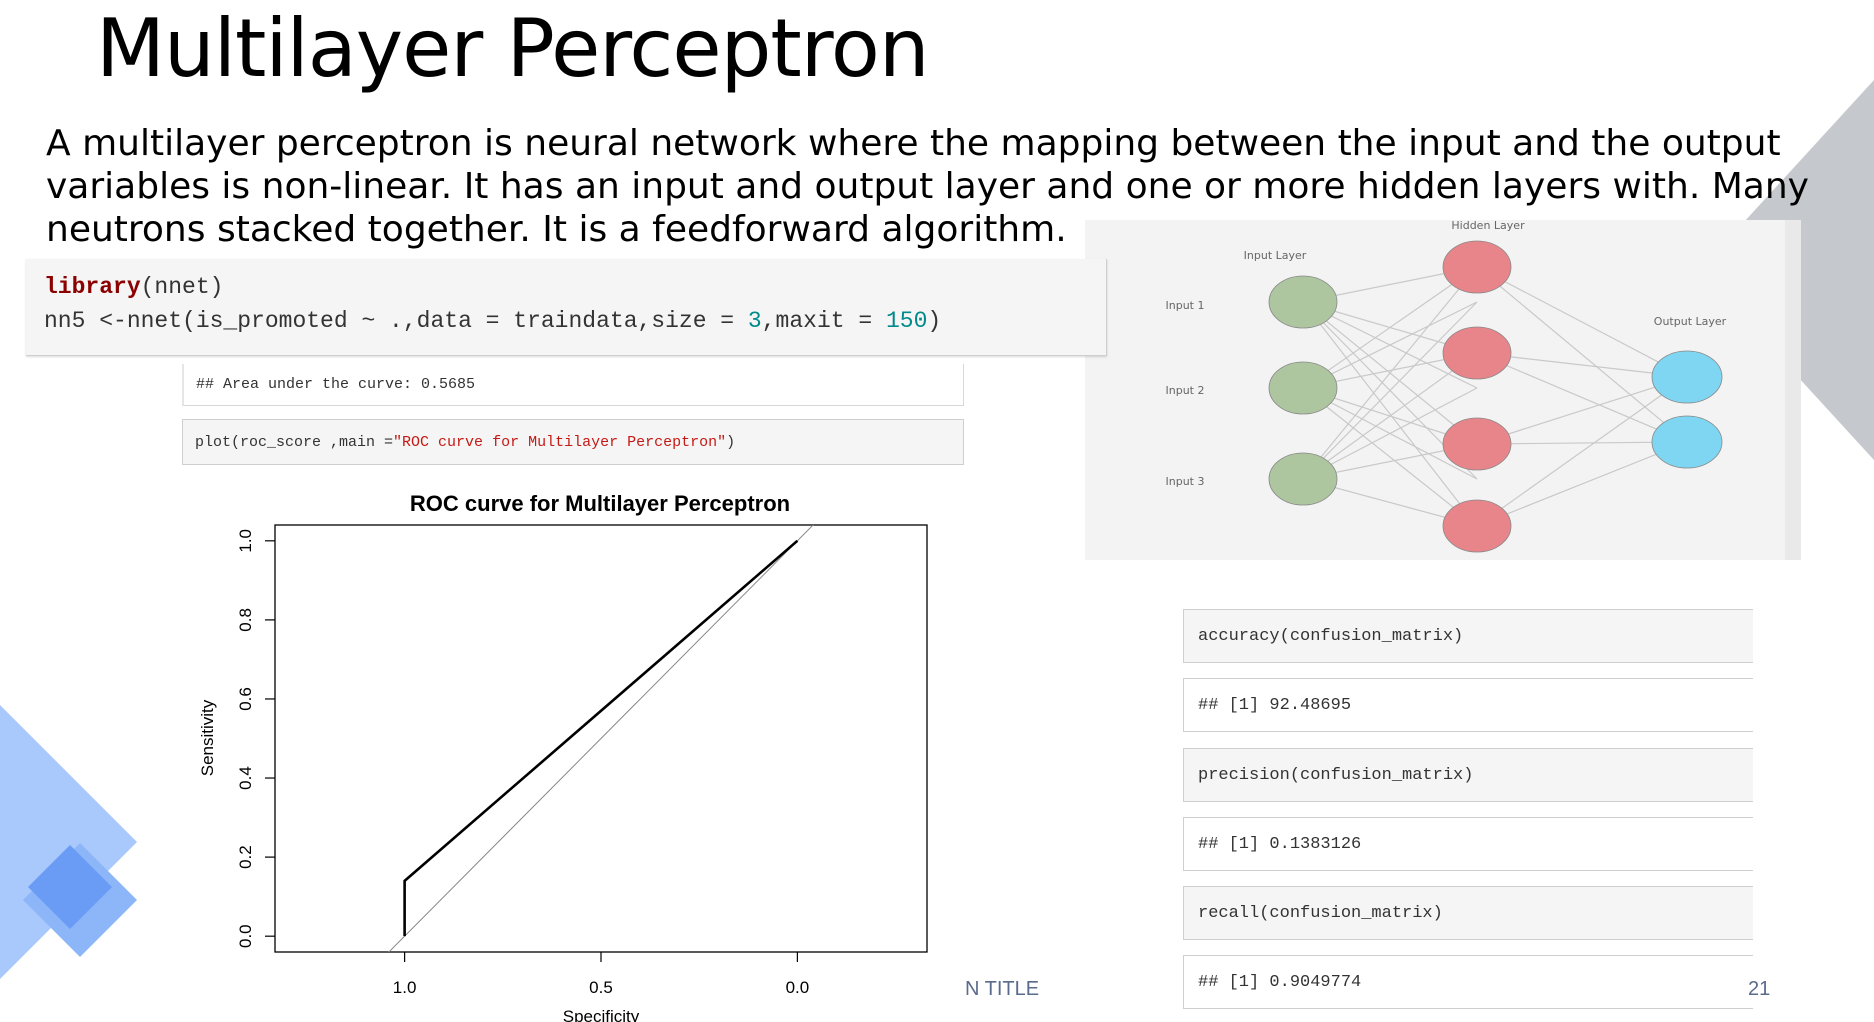 This screenshot has height=1022, width=1874. I want to click on metric-output-cell: ## [1] 0.9049774, so click(1468, 982).